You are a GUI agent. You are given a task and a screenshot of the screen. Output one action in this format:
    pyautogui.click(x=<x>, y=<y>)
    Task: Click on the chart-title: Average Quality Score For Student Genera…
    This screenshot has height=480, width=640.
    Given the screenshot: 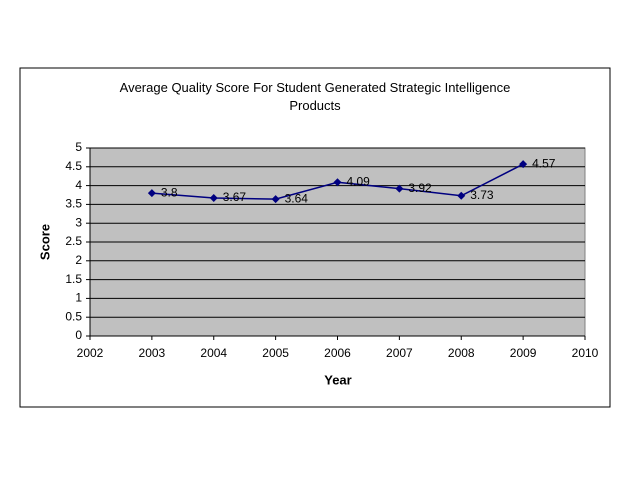 What is the action you would take?
    pyautogui.click(x=315, y=96)
    